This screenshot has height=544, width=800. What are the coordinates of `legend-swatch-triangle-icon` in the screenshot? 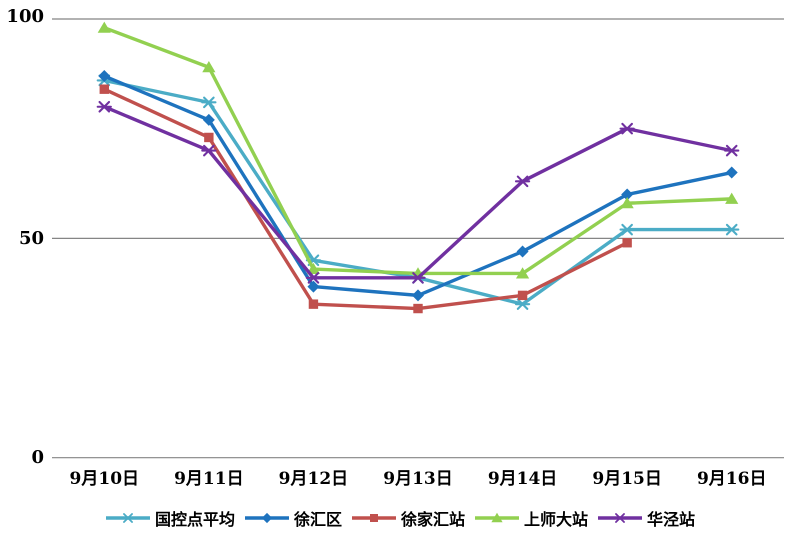 It's located at (497, 517).